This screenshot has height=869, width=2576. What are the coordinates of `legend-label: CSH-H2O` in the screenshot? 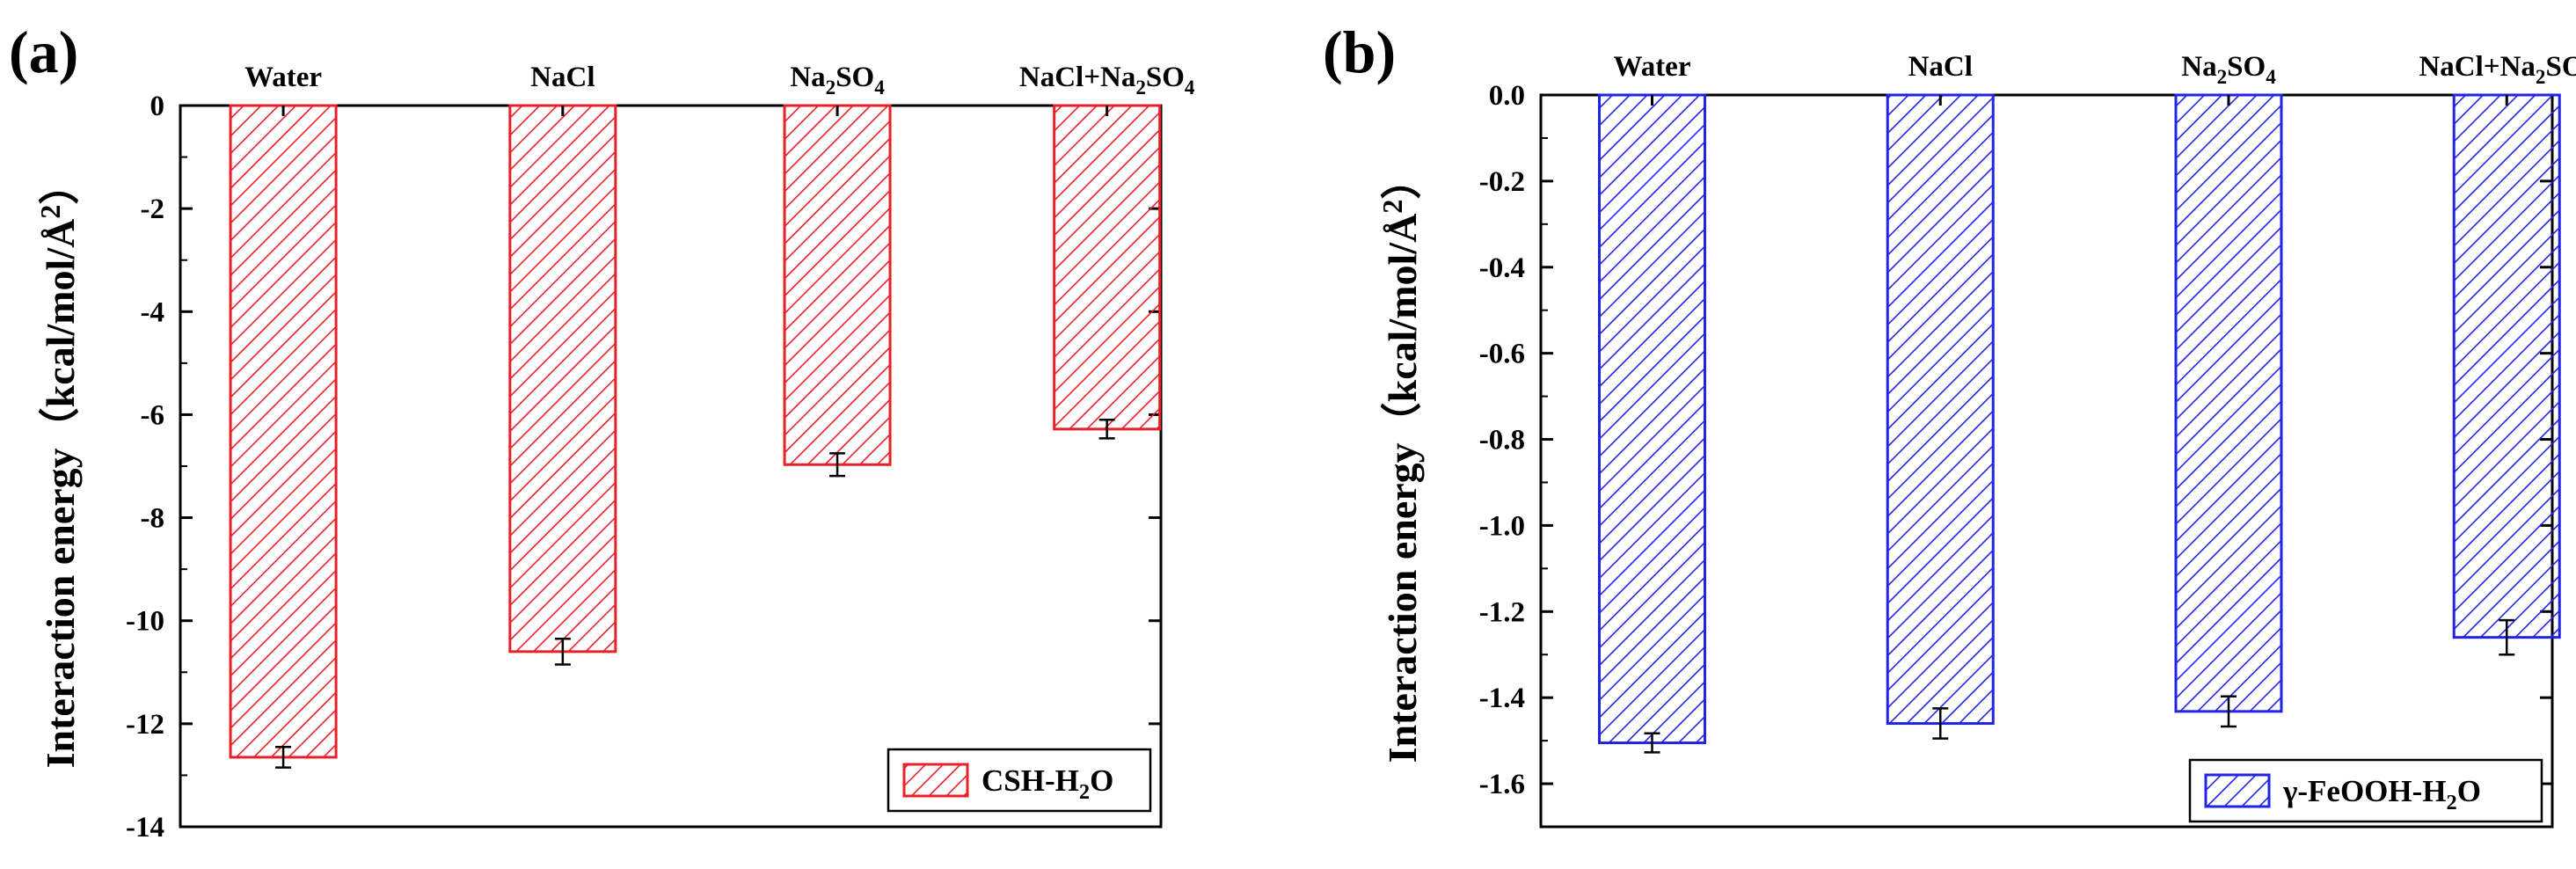 It's located at (1047, 783).